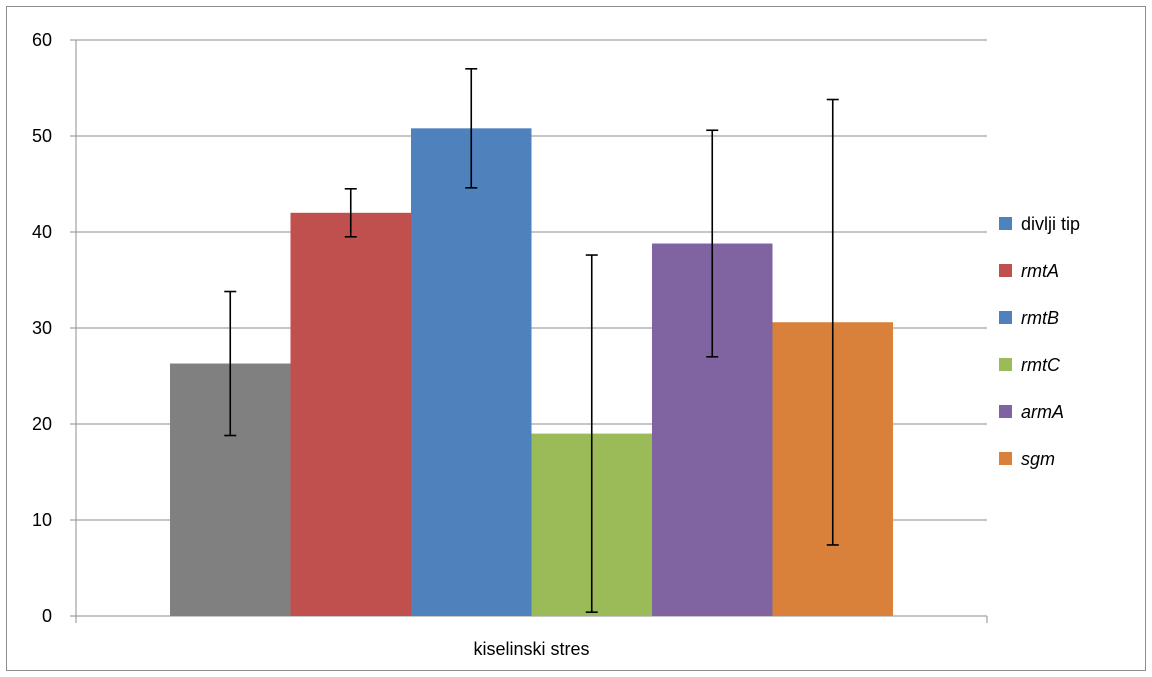 This screenshot has height=677, width=1152. What do you see at coordinates (42, 328) in the screenshot?
I see `y-tick-label: 30` at bounding box center [42, 328].